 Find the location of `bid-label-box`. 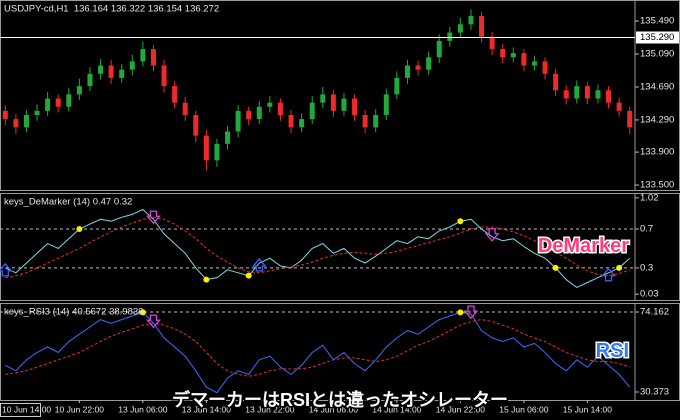

bid-label-box is located at coordinates (657, 37).